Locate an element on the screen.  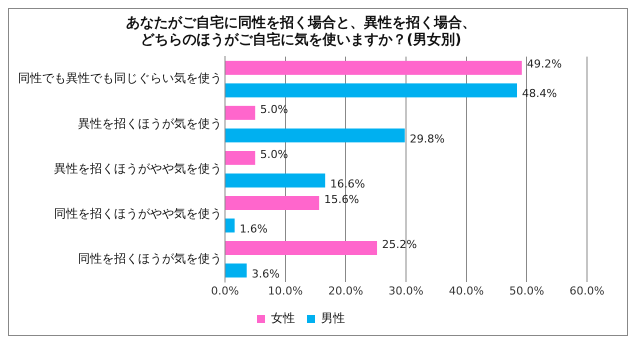
data-label: 3.6% is located at coordinates (266, 273).